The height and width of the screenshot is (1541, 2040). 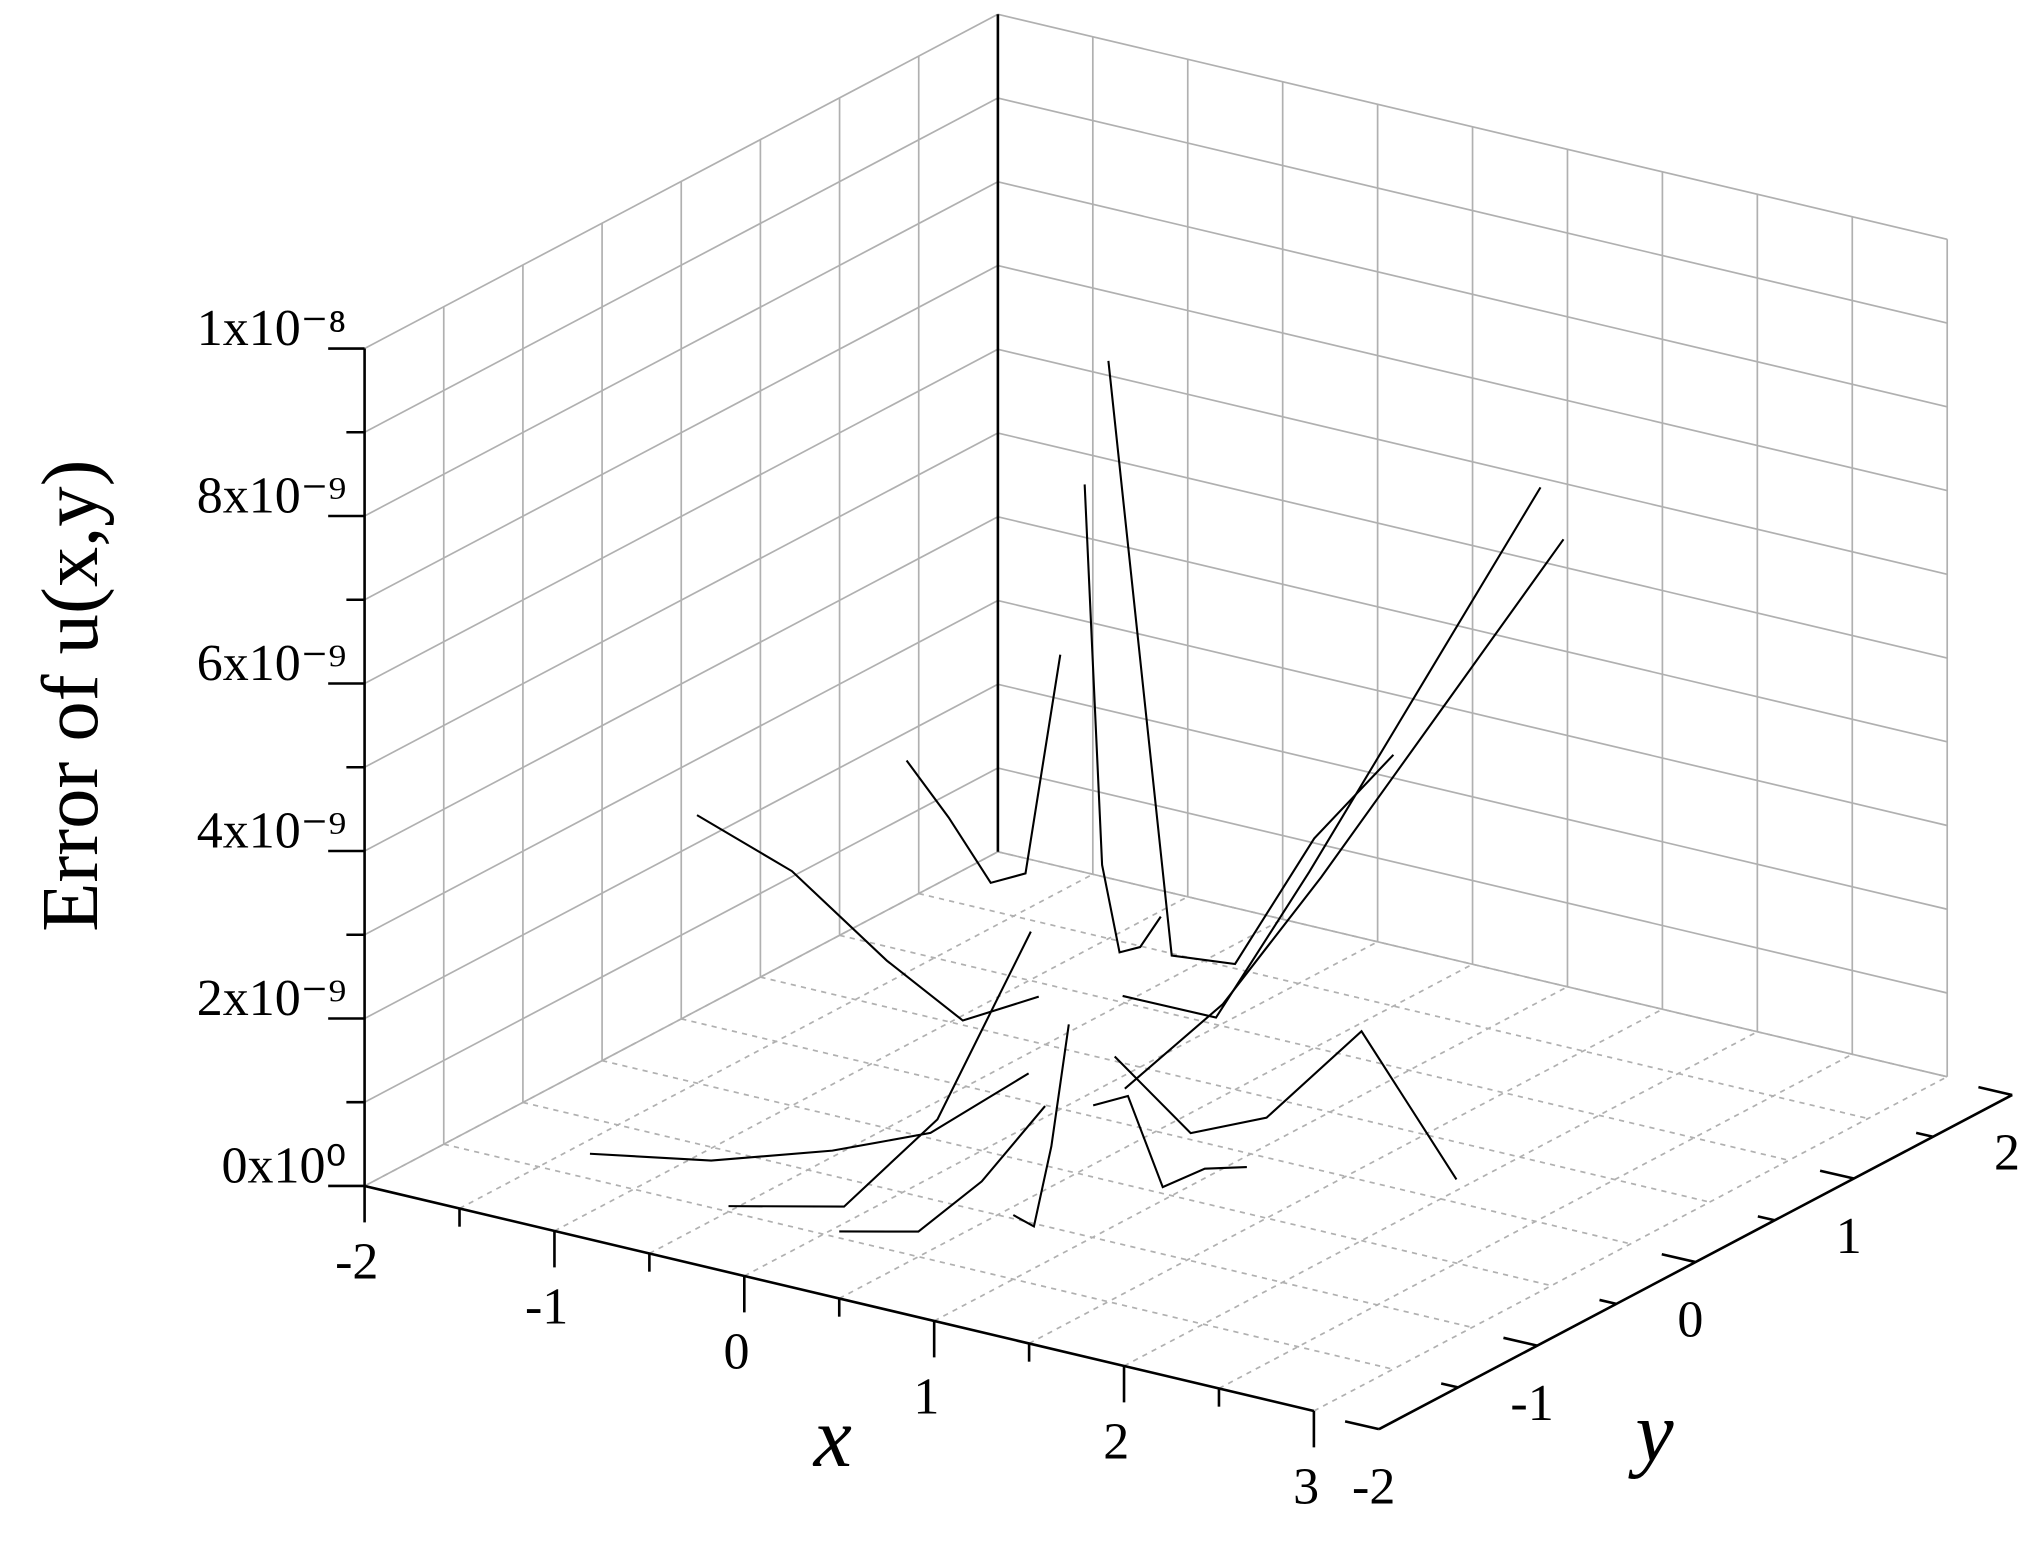 I want to click on z-axis-title: Error of u(x,y), so click(x=70, y=696).